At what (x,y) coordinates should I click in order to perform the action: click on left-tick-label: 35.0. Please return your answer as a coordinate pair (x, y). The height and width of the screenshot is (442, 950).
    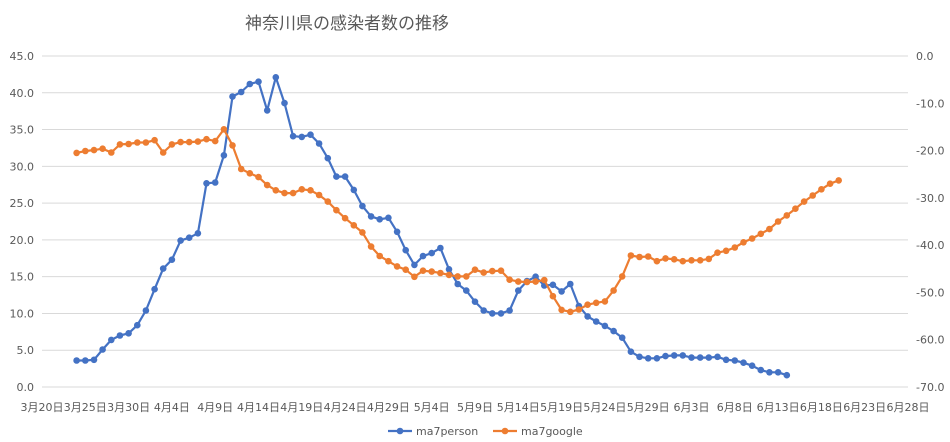
    Looking at the image, I should click on (22, 130).